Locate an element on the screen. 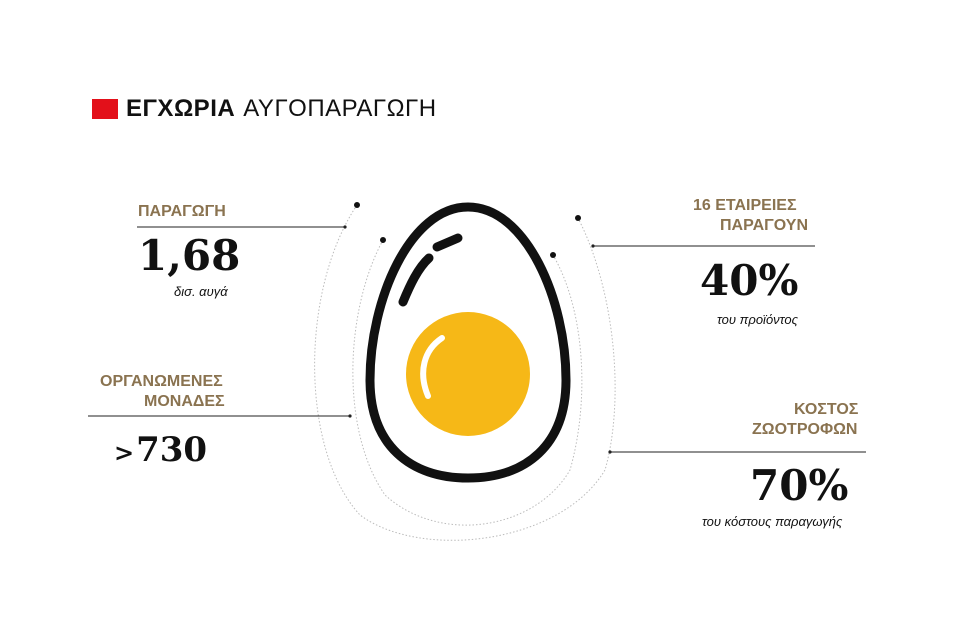  units-label-line2: ΜΟΝΑΔΕΣ is located at coordinates (184, 401).